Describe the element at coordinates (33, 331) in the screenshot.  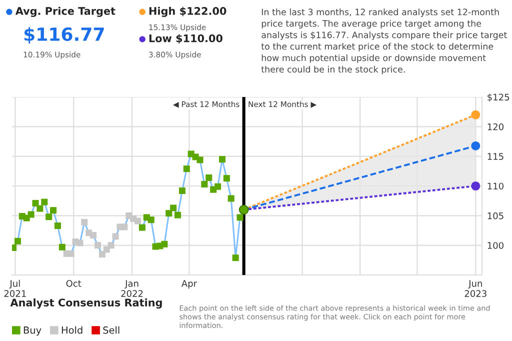
I see `legend-label: Buy` at that location.